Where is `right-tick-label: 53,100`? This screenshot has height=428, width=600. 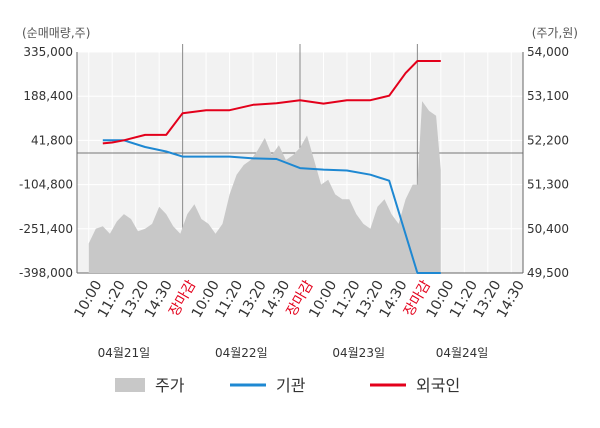 right-tick-label: 53,100 is located at coordinates (548, 96).